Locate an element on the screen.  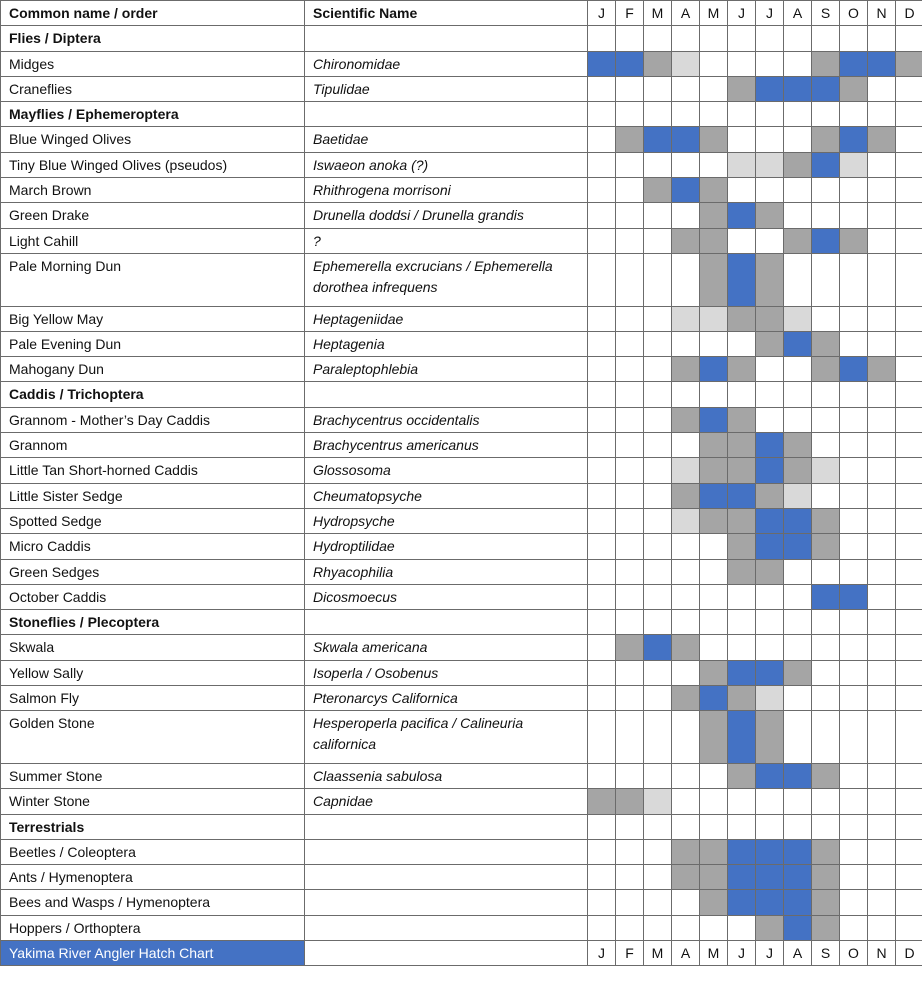
common-name: Spotted Sedge is located at coordinates (152, 521).